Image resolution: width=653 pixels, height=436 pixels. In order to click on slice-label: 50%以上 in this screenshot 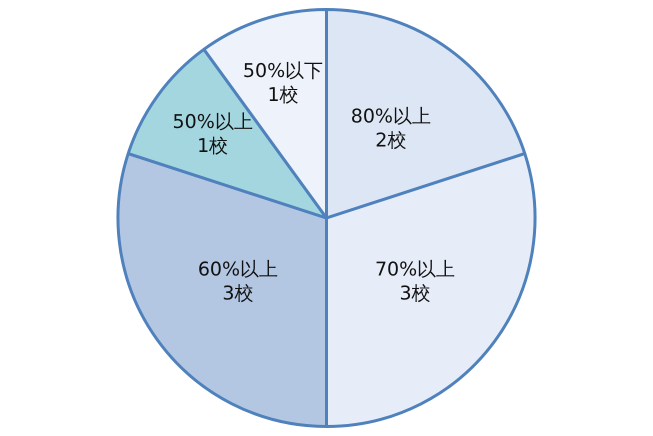, I will do `click(212, 122)`.